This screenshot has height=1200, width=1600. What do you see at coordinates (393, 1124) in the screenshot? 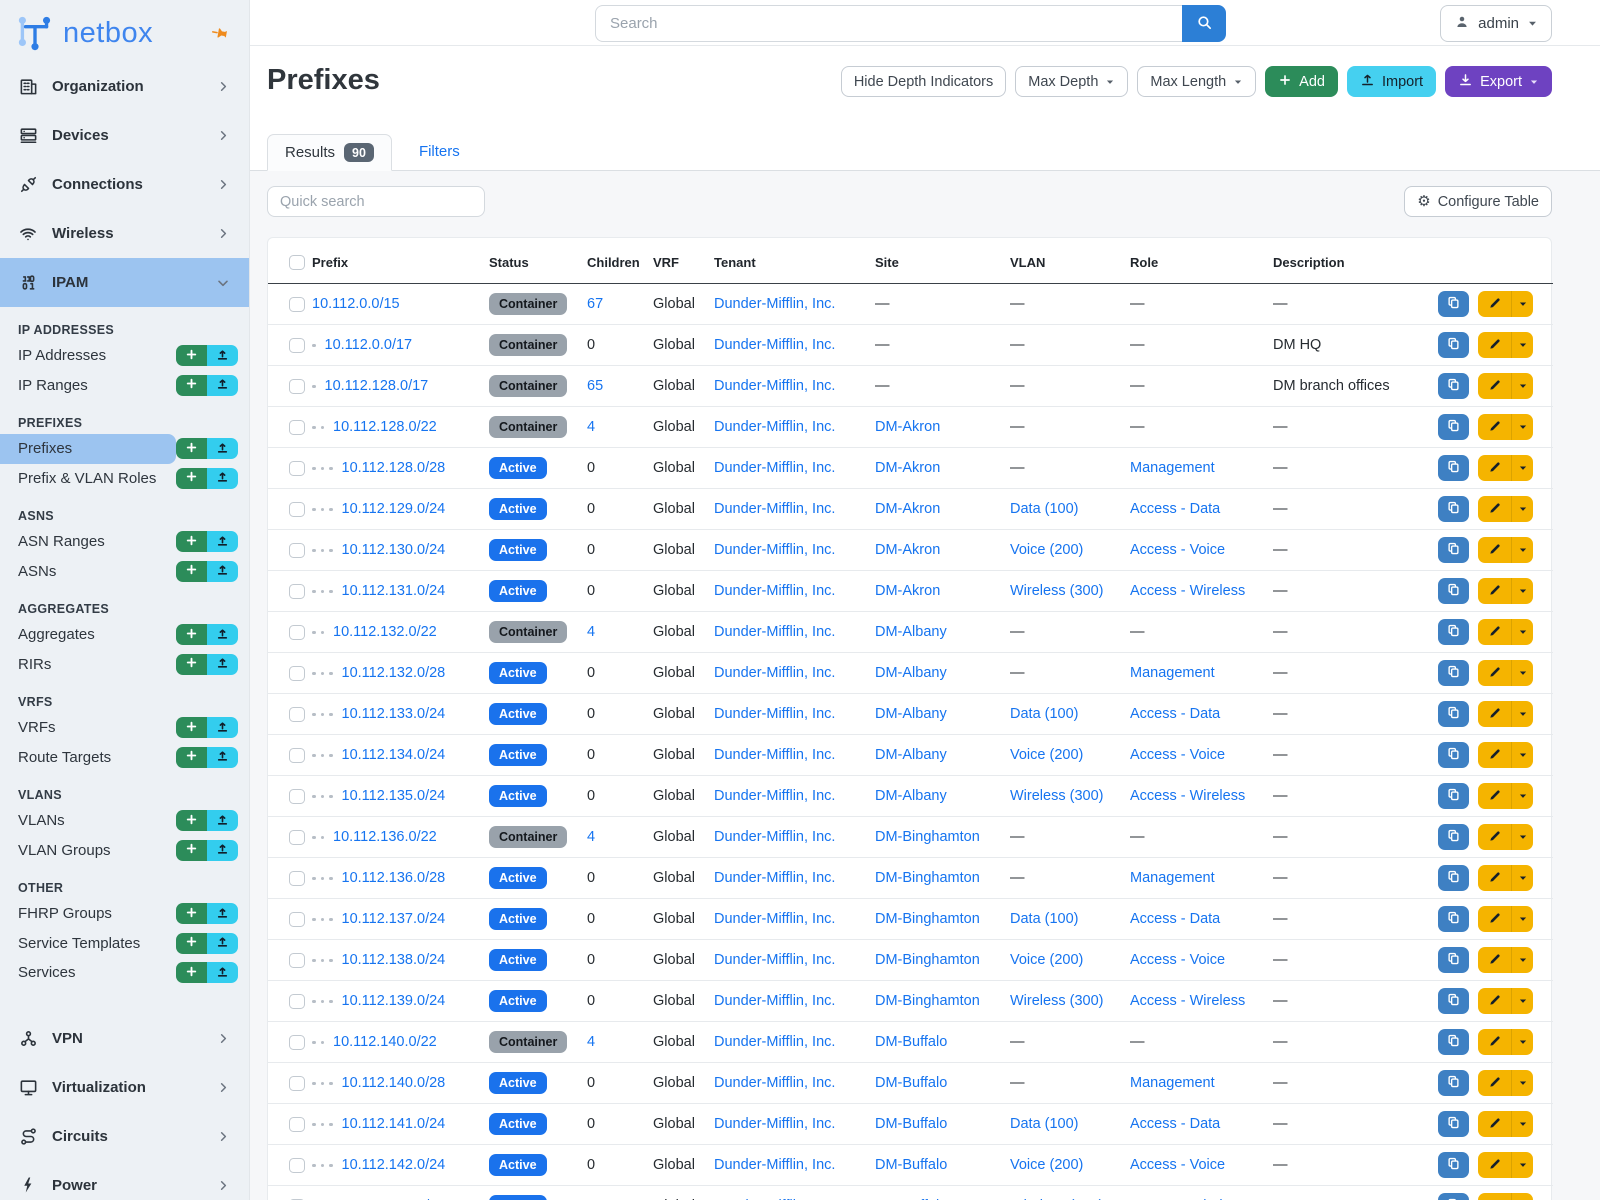
I see `prefix-link: 10.112.141.0/24` at bounding box center [393, 1124].